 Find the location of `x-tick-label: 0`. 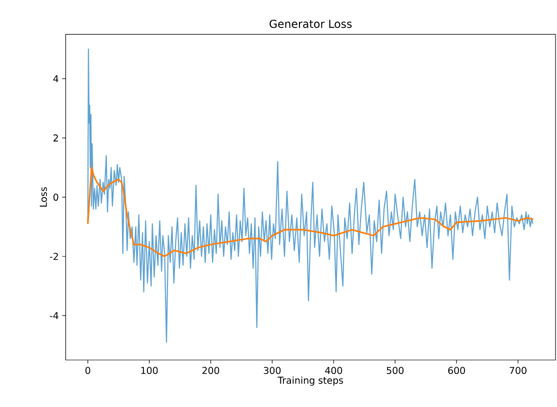

x-tick-label: 0 is located at coordinates (87, 370).